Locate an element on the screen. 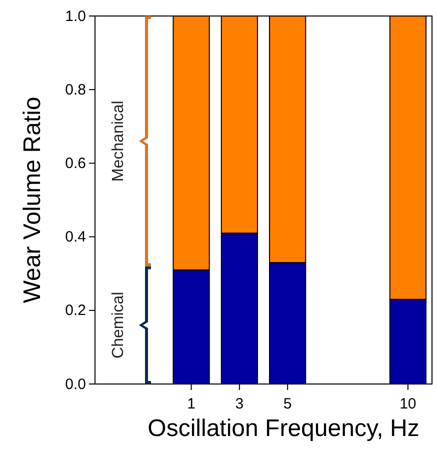 The width and height of the screenshot is (438, 450). x-tick-label: 3 is located at coordinates (239, 404).